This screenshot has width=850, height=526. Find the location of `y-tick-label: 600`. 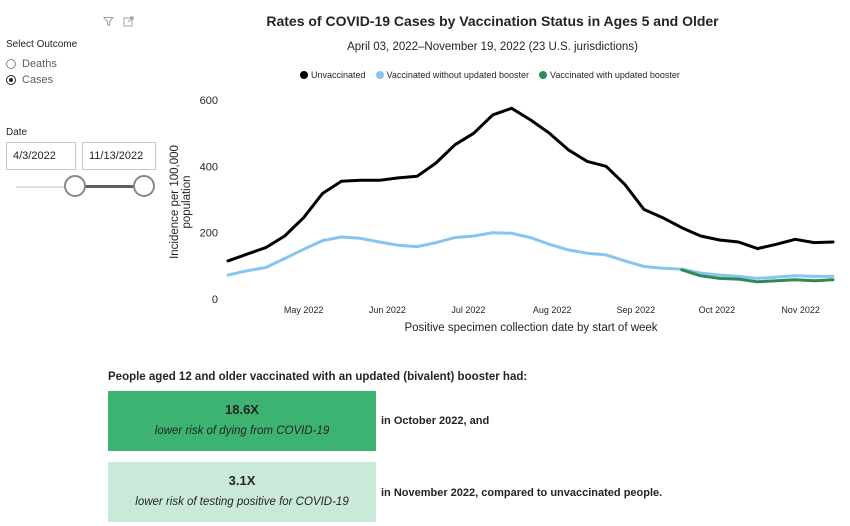

y-tick-label: 600 is located at coordinates (209, 101).